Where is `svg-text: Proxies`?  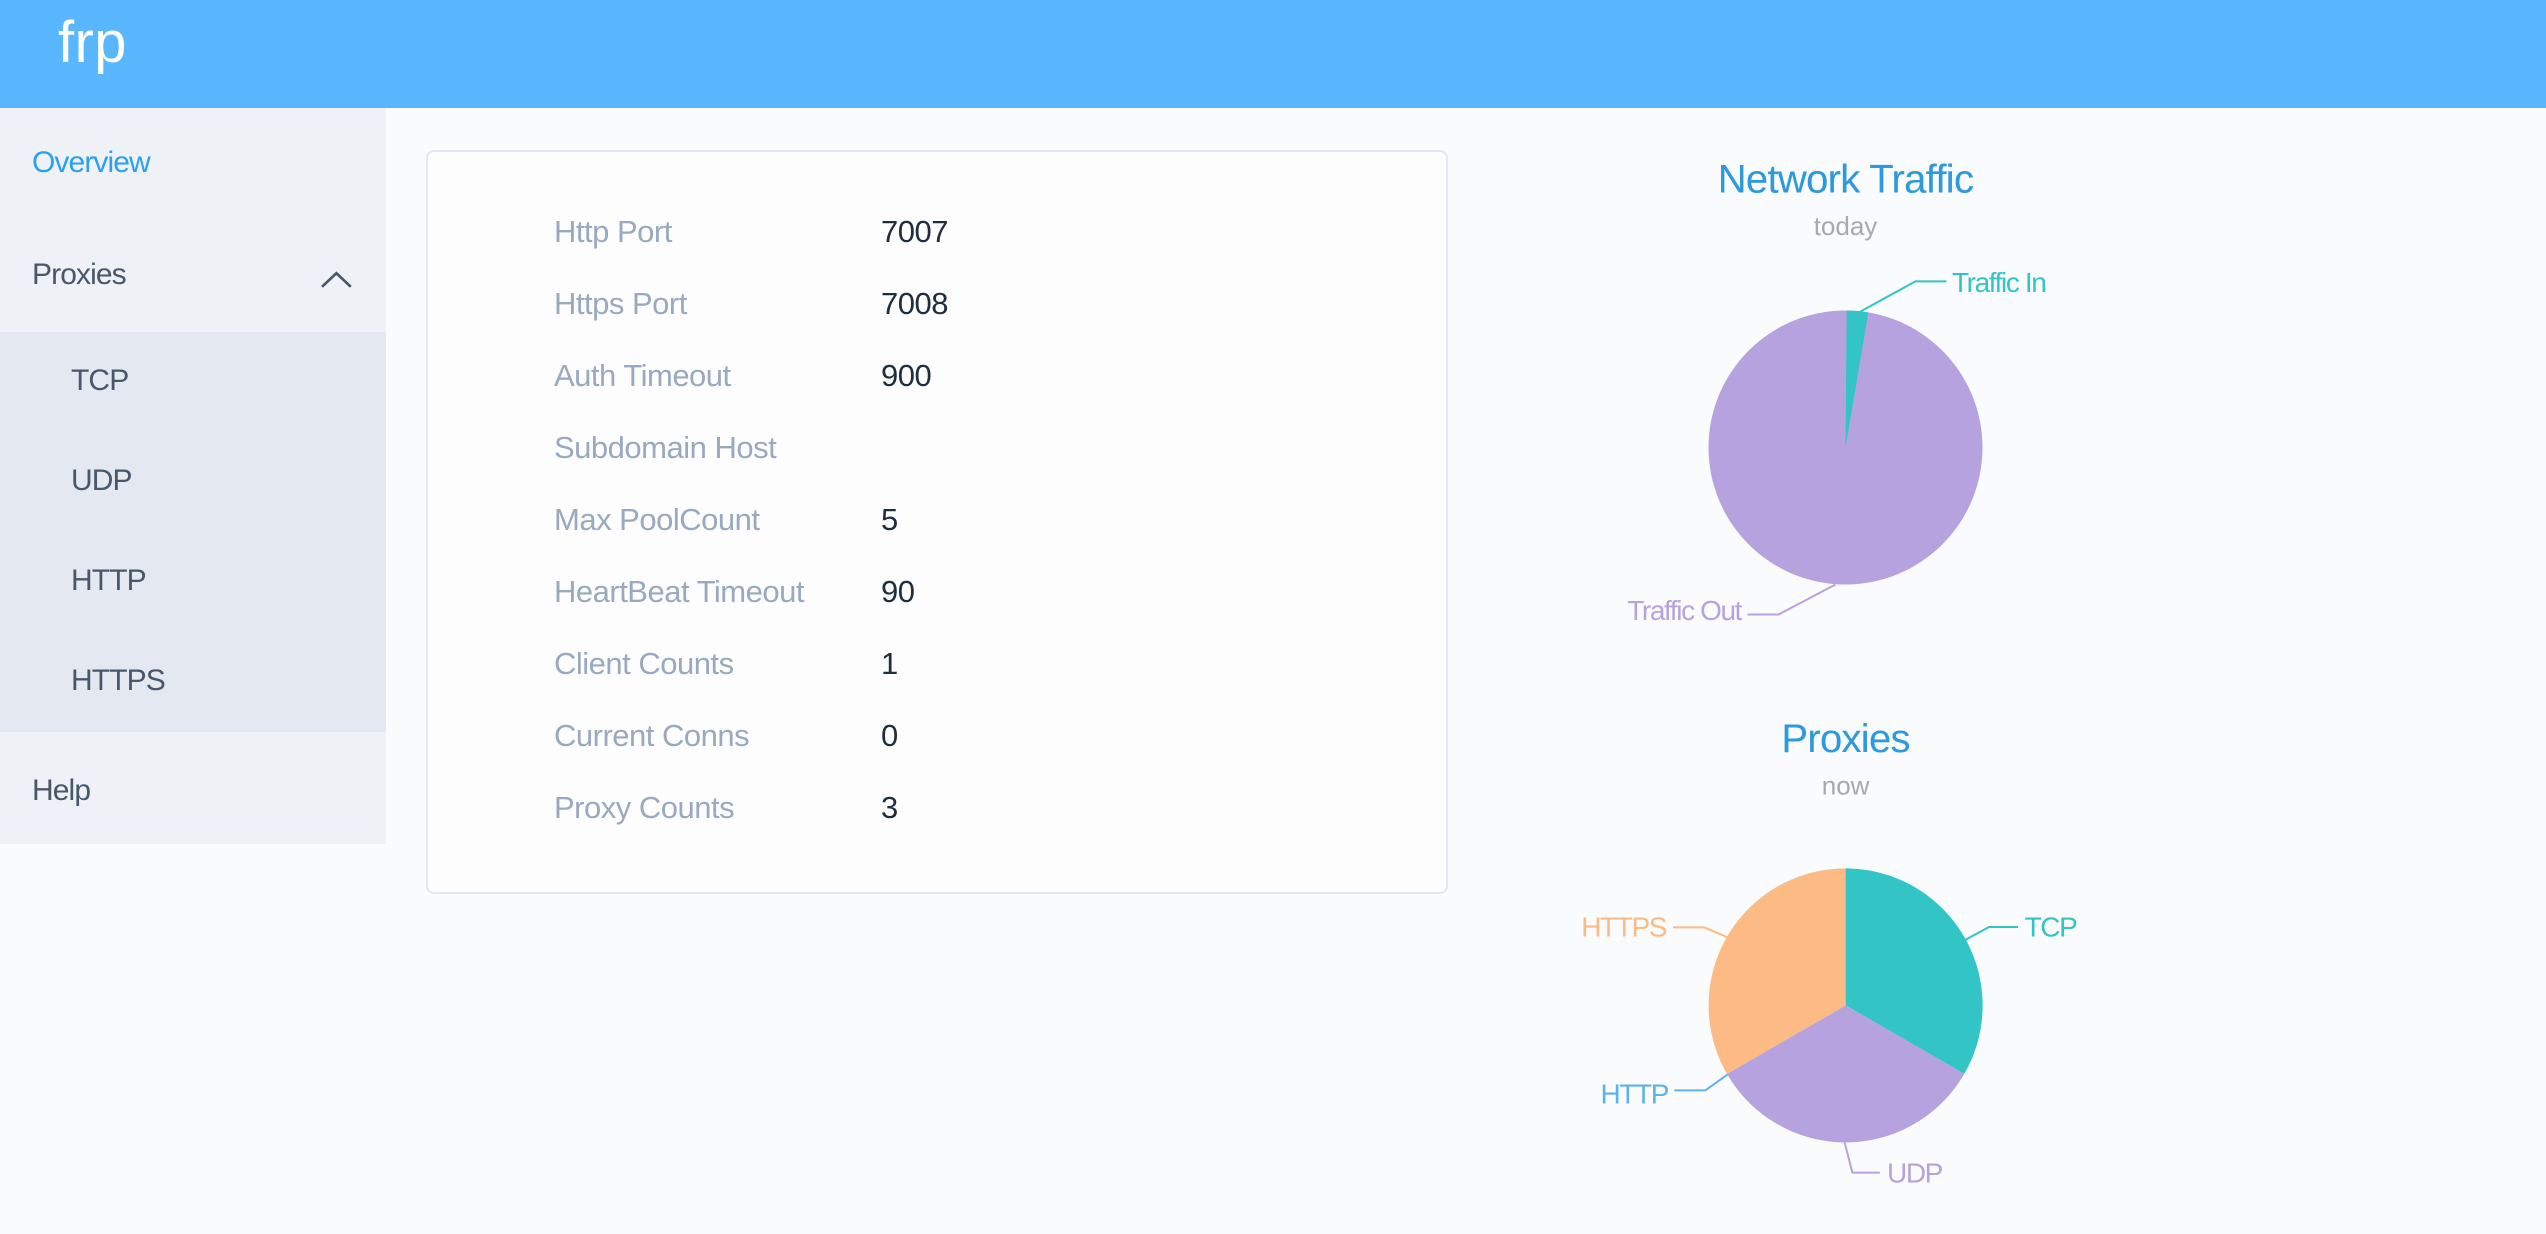 svg-text: Proxies is located at coordinates (1845, 739).